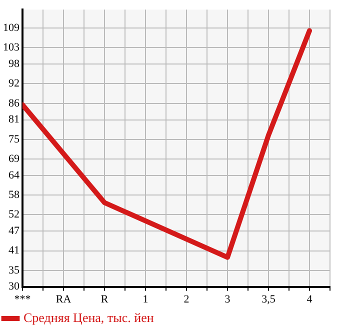 The width and height of the screenshot is (345, 335). Describe the element at coordinates (89, 317) in the screenshot. I see `legend-label: Средняя Цена, тыс. йен` at that location.